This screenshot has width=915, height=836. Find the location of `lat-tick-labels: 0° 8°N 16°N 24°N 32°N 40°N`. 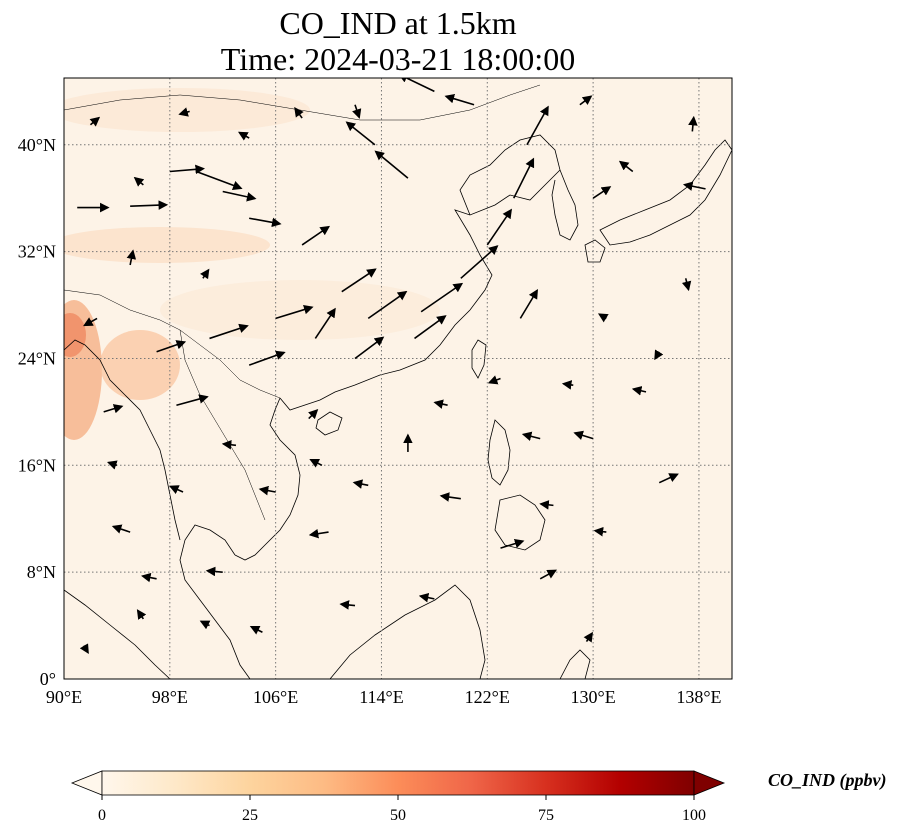

lat-tick-labels: 0° 8°N 16°N 24°N 32°N 40°N is located at coordinates (37, 412).